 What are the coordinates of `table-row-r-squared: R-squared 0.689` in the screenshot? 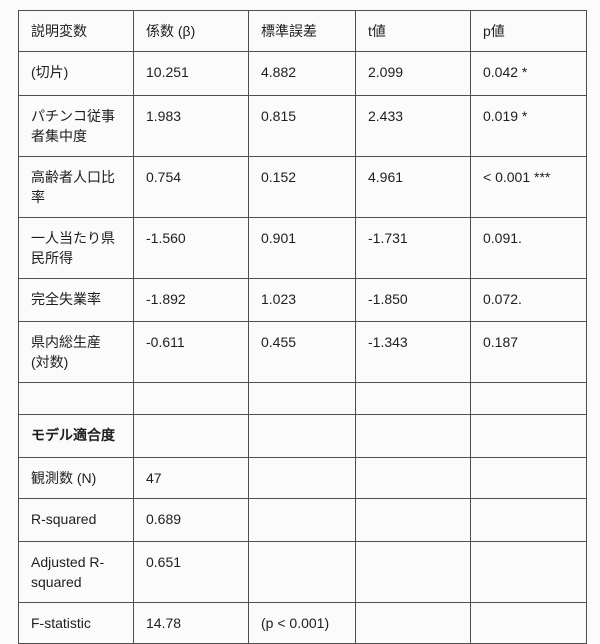 It's located at (302, 520).